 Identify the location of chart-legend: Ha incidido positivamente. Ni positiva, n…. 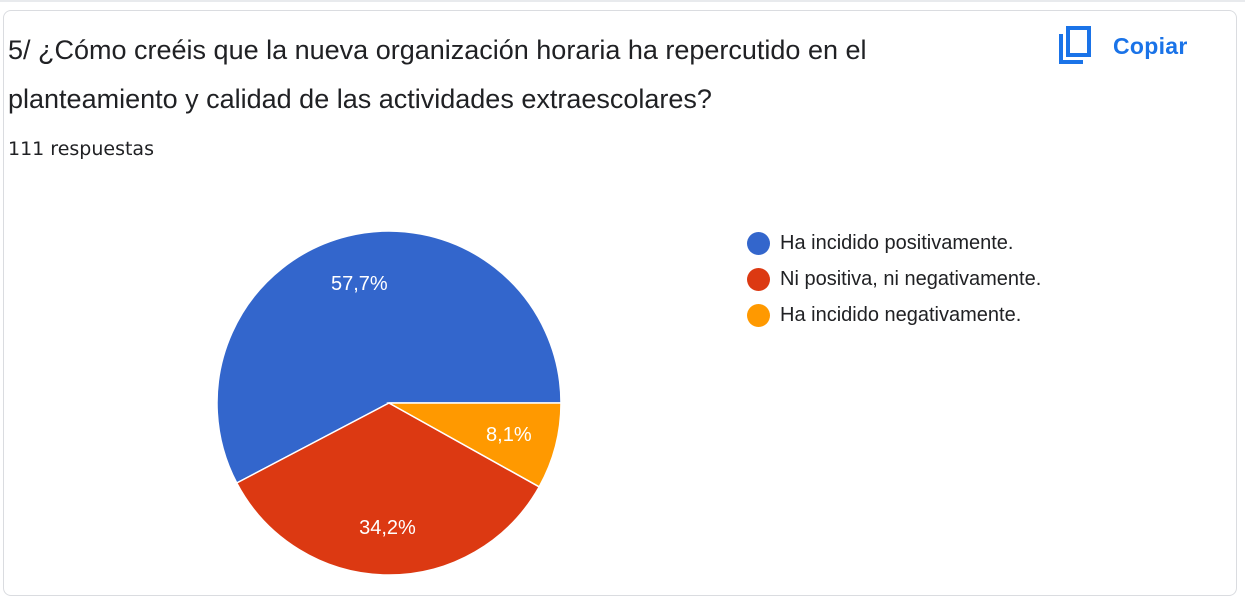
(894, 279).